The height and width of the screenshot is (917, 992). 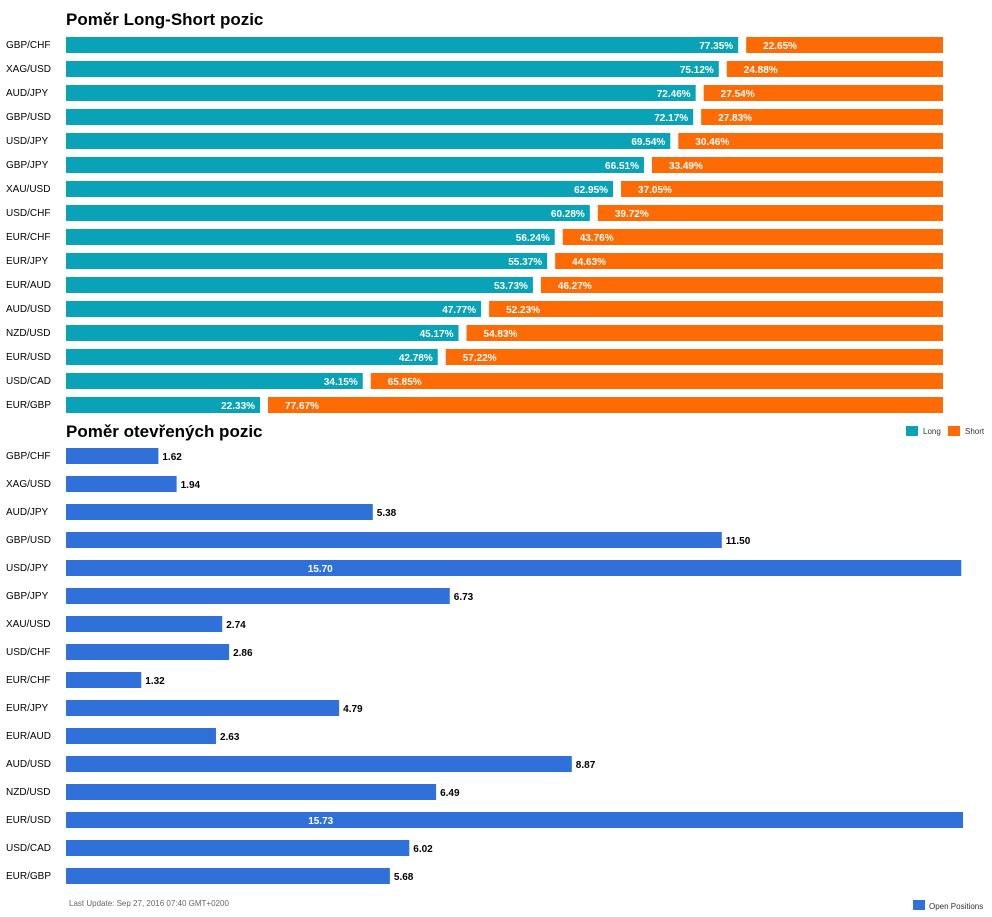 What do you see at coordinates (437, 334) in the screenshot?
I see `long-value-label-nzd-usd: 45.17%` at bounding box center [437, 334].